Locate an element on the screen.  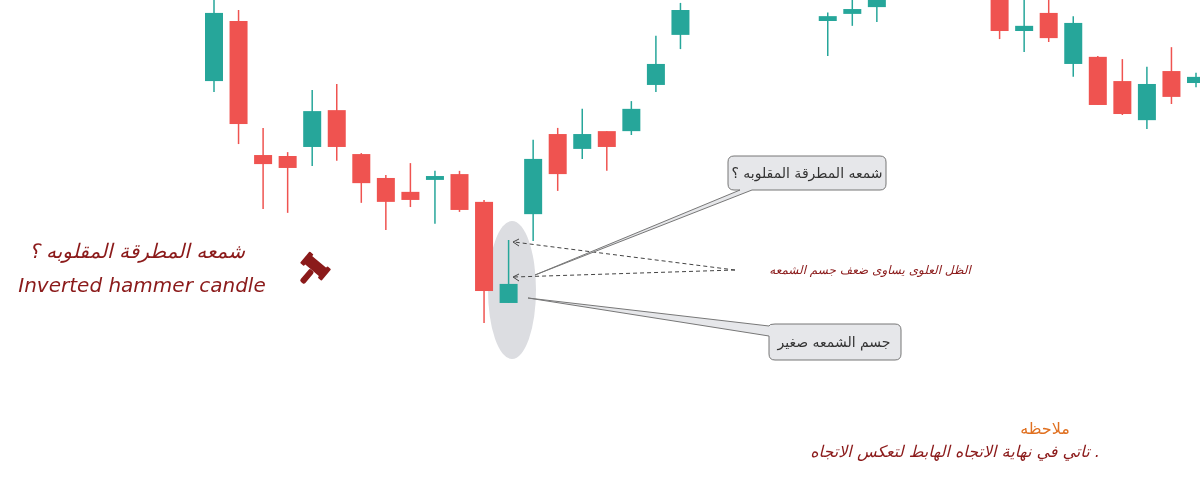
annotation: الظل العلوى يساوى ضعف جسم الشمعه is located at coordinates (871, 270).